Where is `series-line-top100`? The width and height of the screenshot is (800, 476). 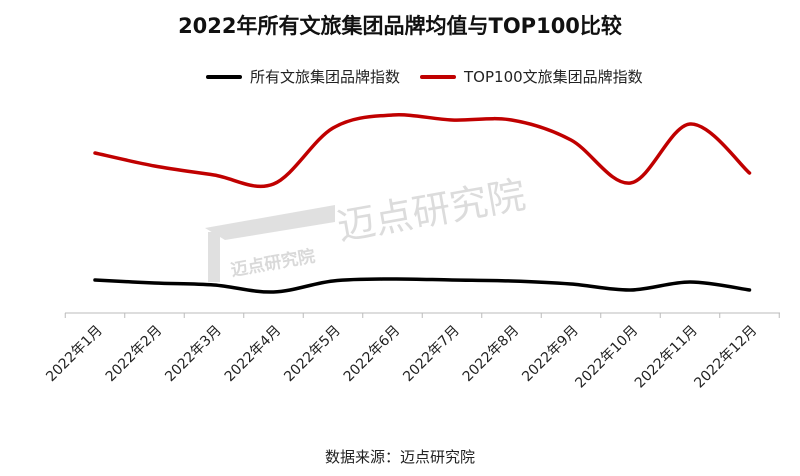
series-line-top100 is located at coordinates (422, 151).